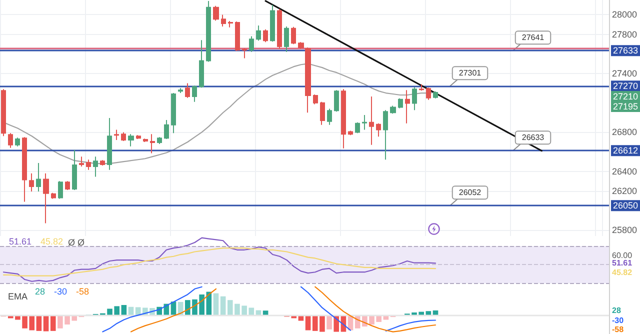 This screenshot has width=640, height=334. I want to click on annotation: 26052, so click(470, 193).